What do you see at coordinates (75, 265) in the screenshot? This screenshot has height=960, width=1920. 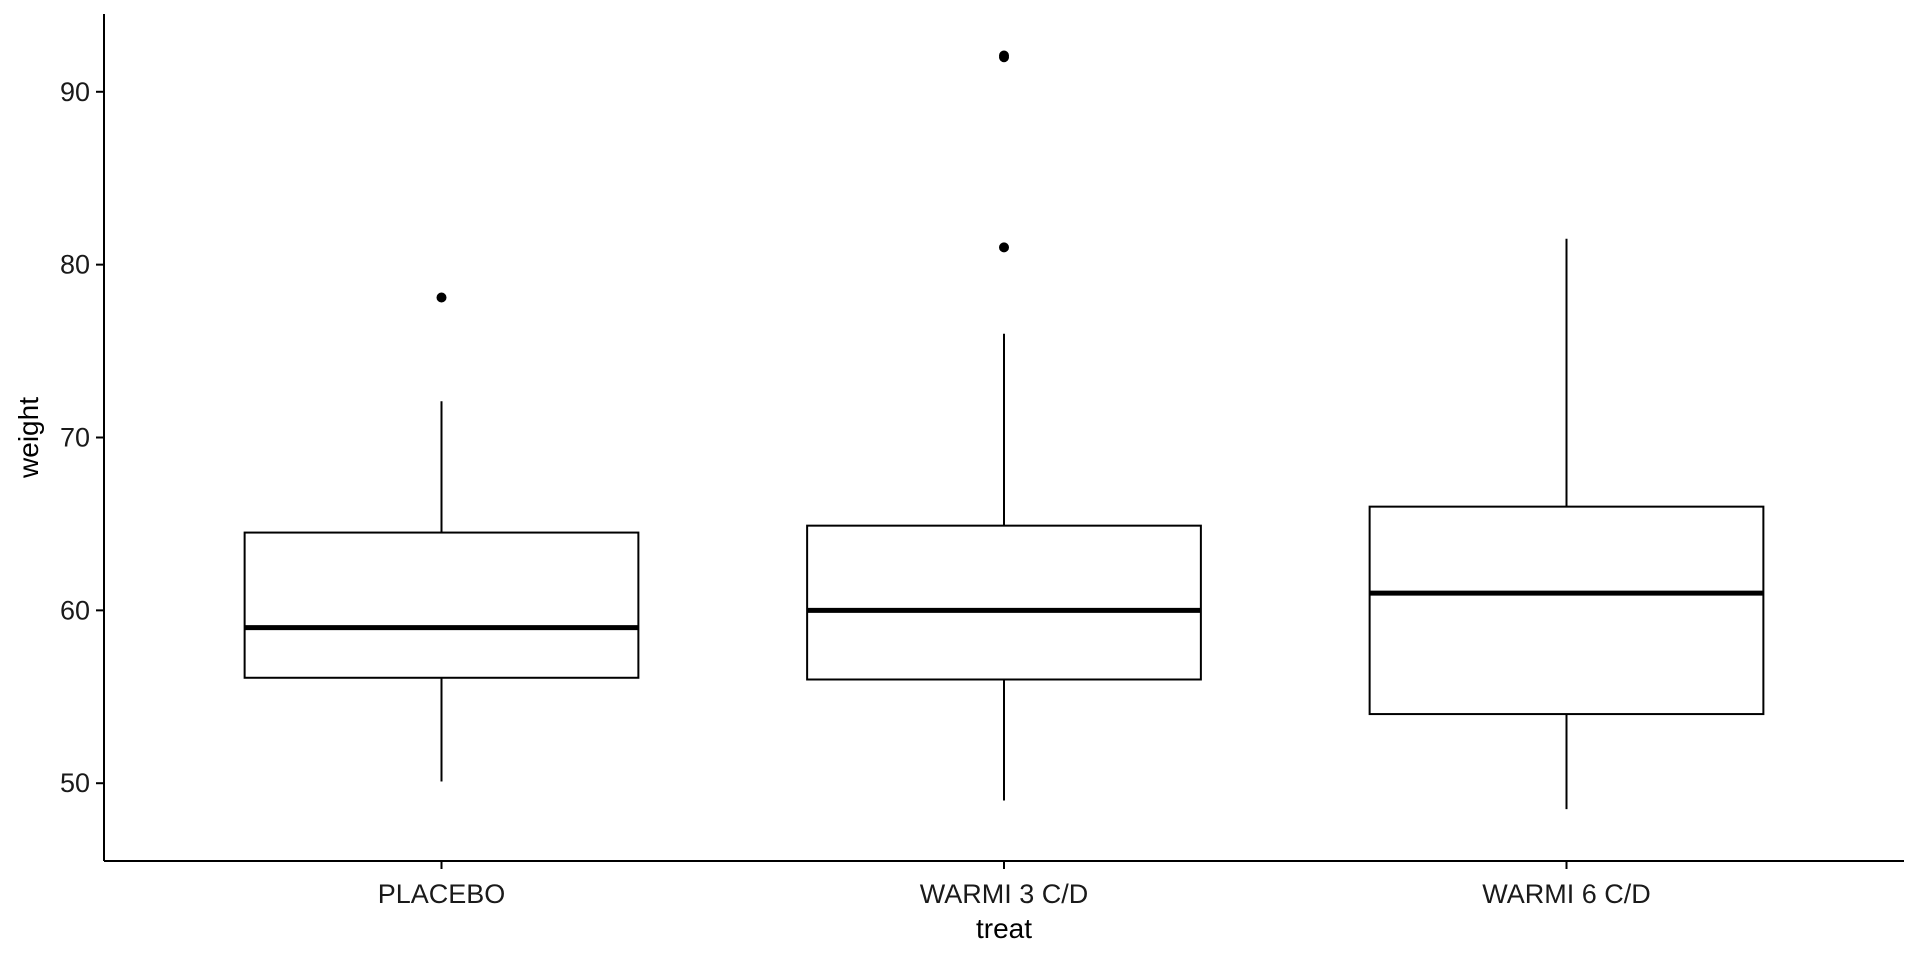 I see `y-tick-label: 80` at bounding box center [75, 265].